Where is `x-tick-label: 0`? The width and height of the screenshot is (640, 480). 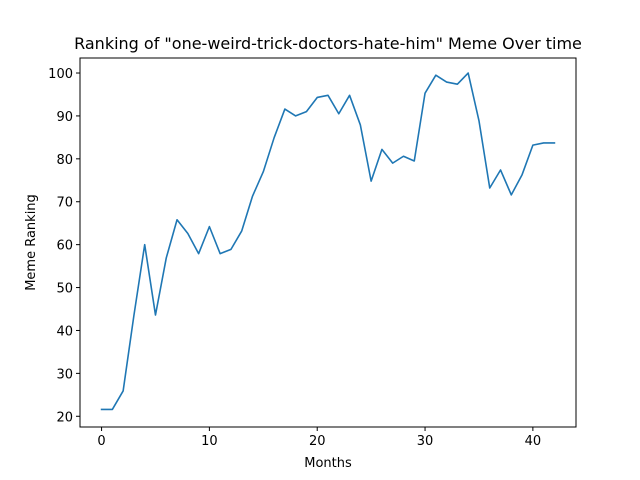
x-tick-label: 0 is located at coordinates (101, 441).